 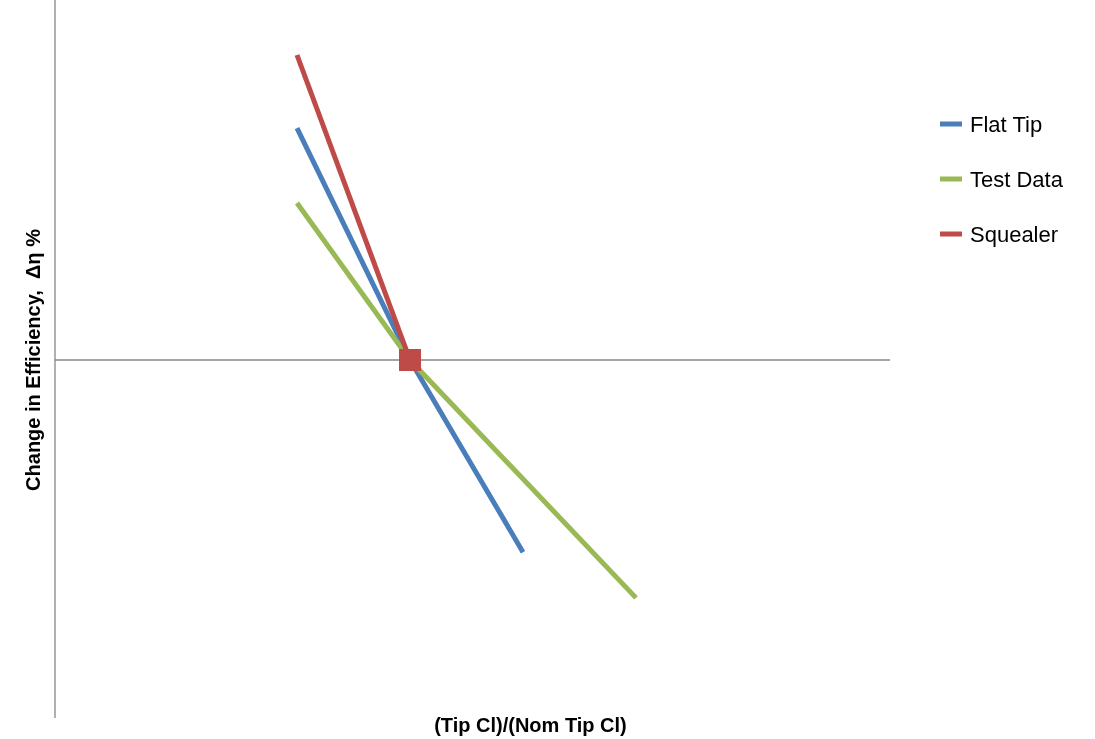 I want to click on text: (Tip Cl)/(Nom Tip Cl), so click(x=530, y=725).